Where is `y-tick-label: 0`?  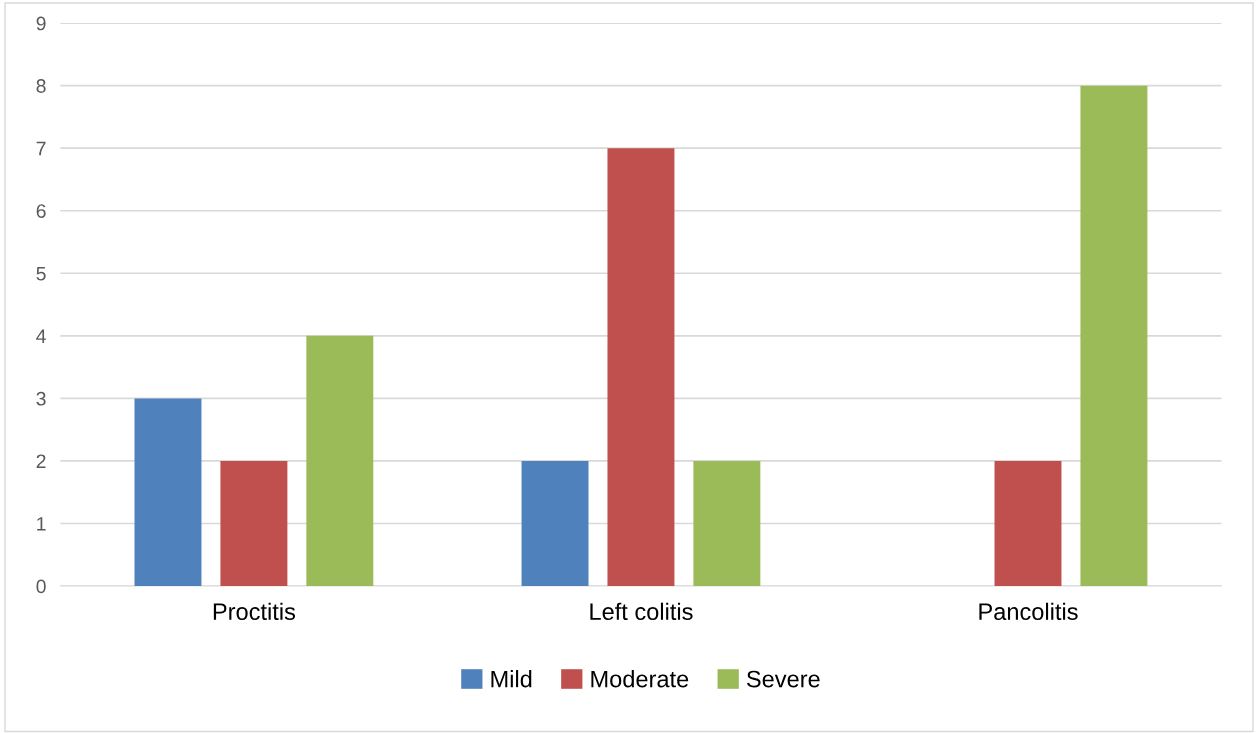 y-tick-label: 0 is located at coordinates (41, 586).